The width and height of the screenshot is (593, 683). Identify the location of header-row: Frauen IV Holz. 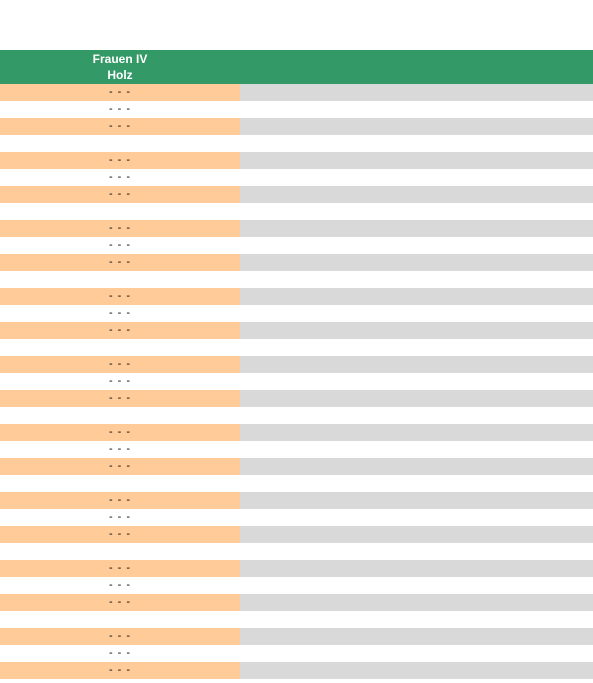
(296, 67).